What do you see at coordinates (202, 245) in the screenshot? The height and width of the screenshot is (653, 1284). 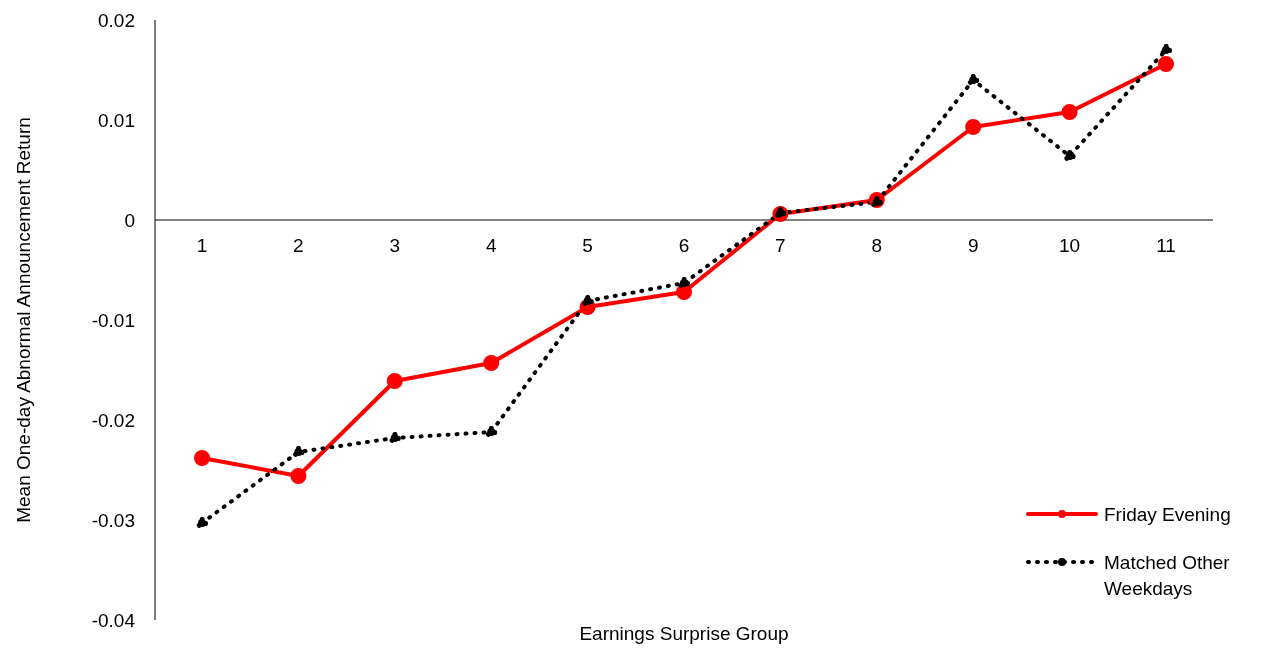 I see `x-tick-label: 1` at bounding box center [202, 245].